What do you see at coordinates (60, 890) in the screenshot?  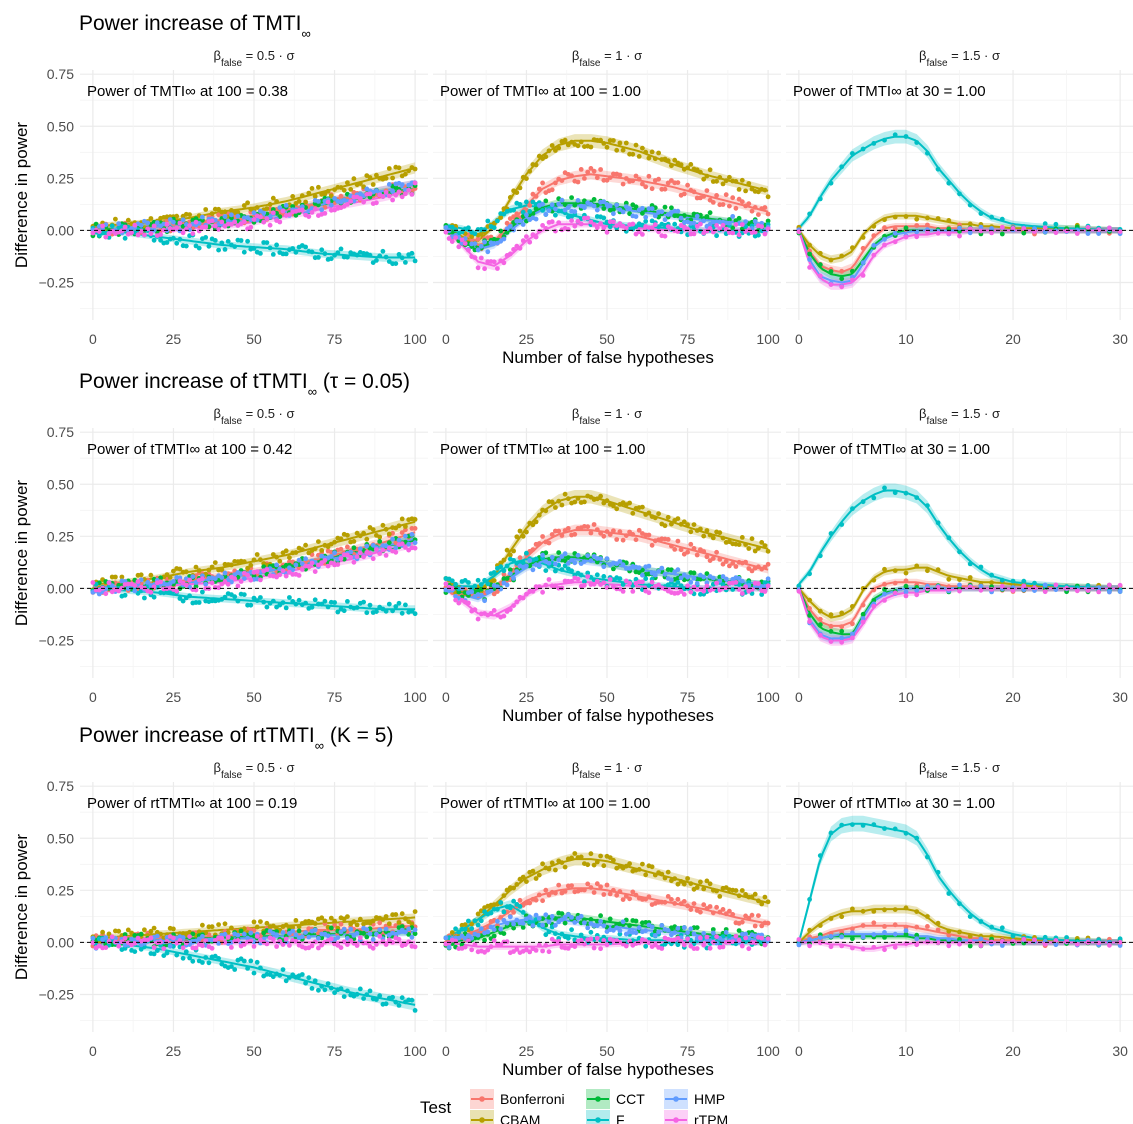 I see `y-tick-label: 0.25` at bounding box center [60, 890].